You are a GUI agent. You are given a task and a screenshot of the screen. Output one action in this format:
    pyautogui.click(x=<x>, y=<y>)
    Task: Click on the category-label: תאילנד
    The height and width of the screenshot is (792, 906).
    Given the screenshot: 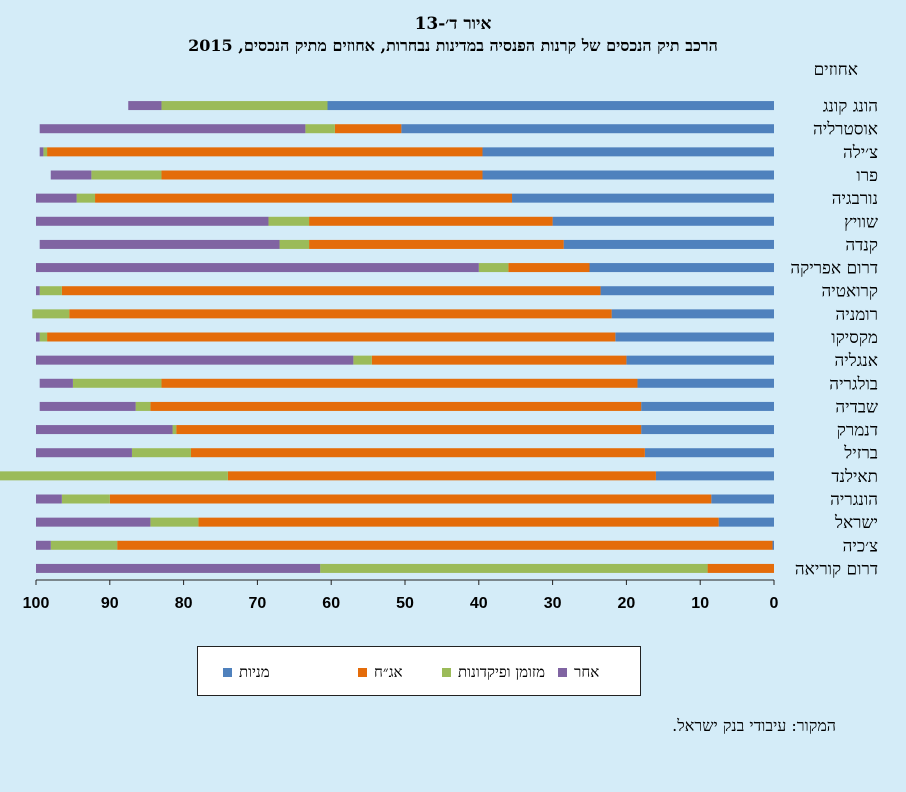 What is the action you would take?
    pyautogui.click(x=854, y=477)
    